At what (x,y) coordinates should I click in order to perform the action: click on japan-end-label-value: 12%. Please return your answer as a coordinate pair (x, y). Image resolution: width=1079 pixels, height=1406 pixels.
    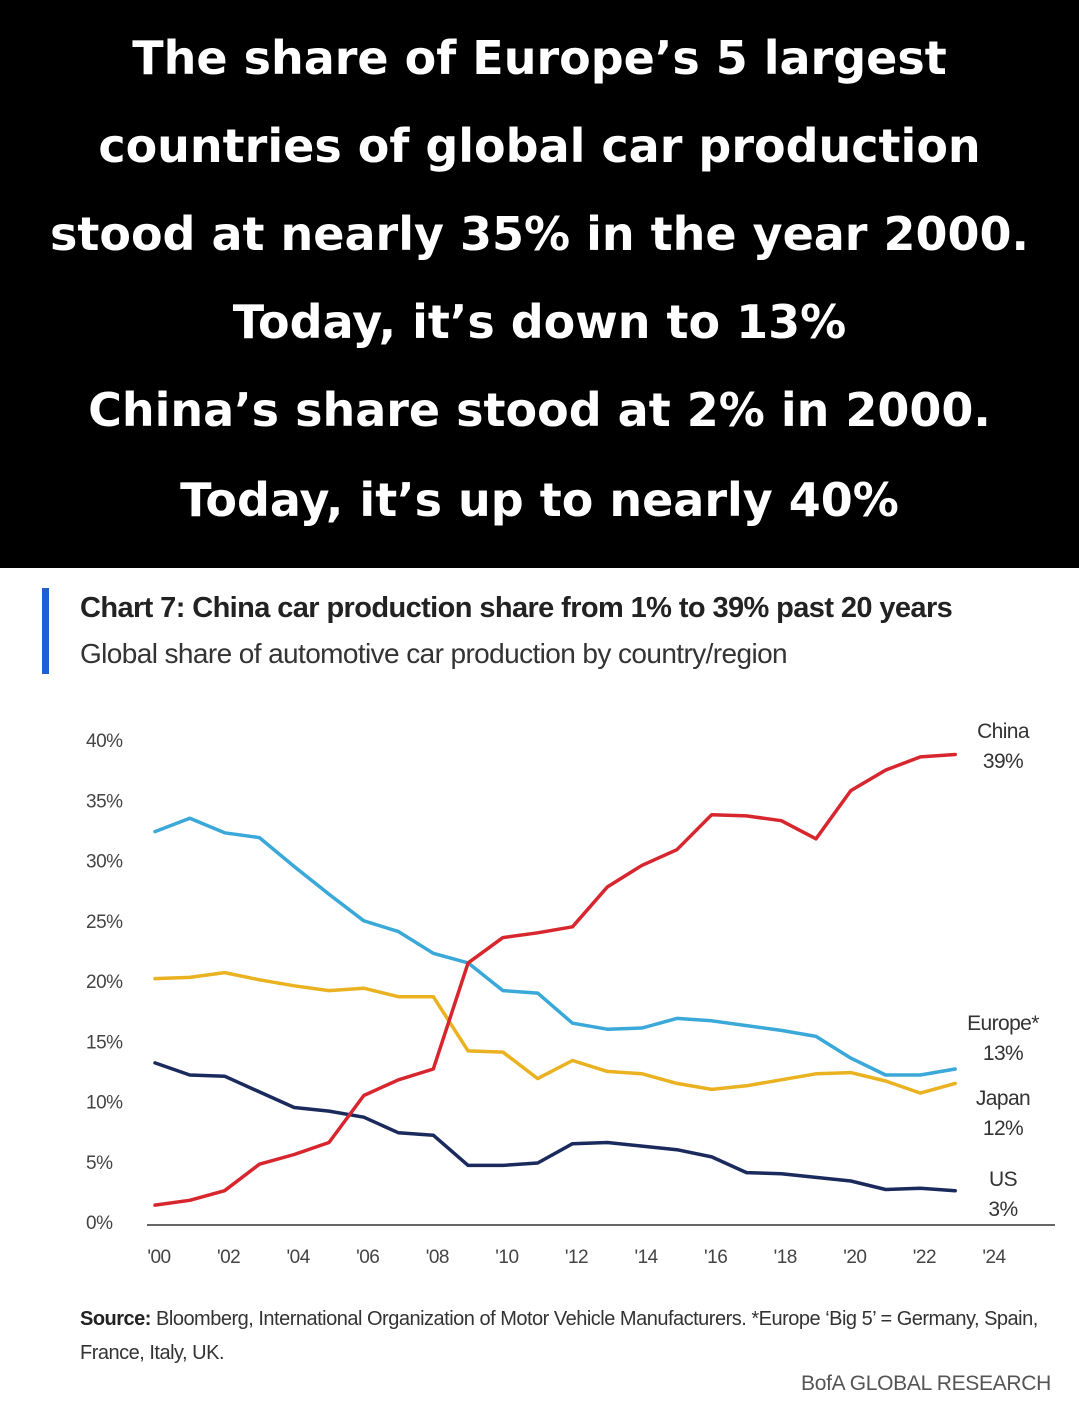
    Looking at the image, I should click on (1003, 1128).